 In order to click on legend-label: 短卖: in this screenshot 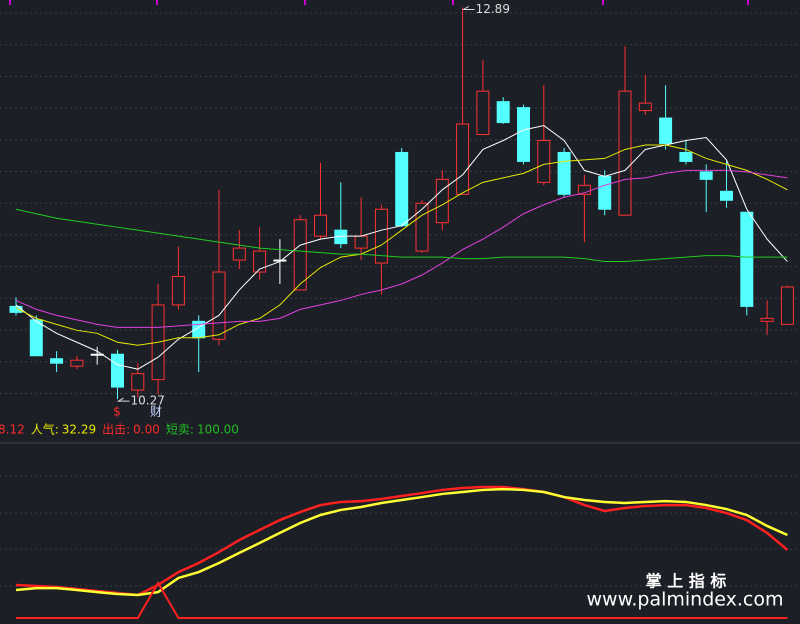, I will do `click(180, 430)`.